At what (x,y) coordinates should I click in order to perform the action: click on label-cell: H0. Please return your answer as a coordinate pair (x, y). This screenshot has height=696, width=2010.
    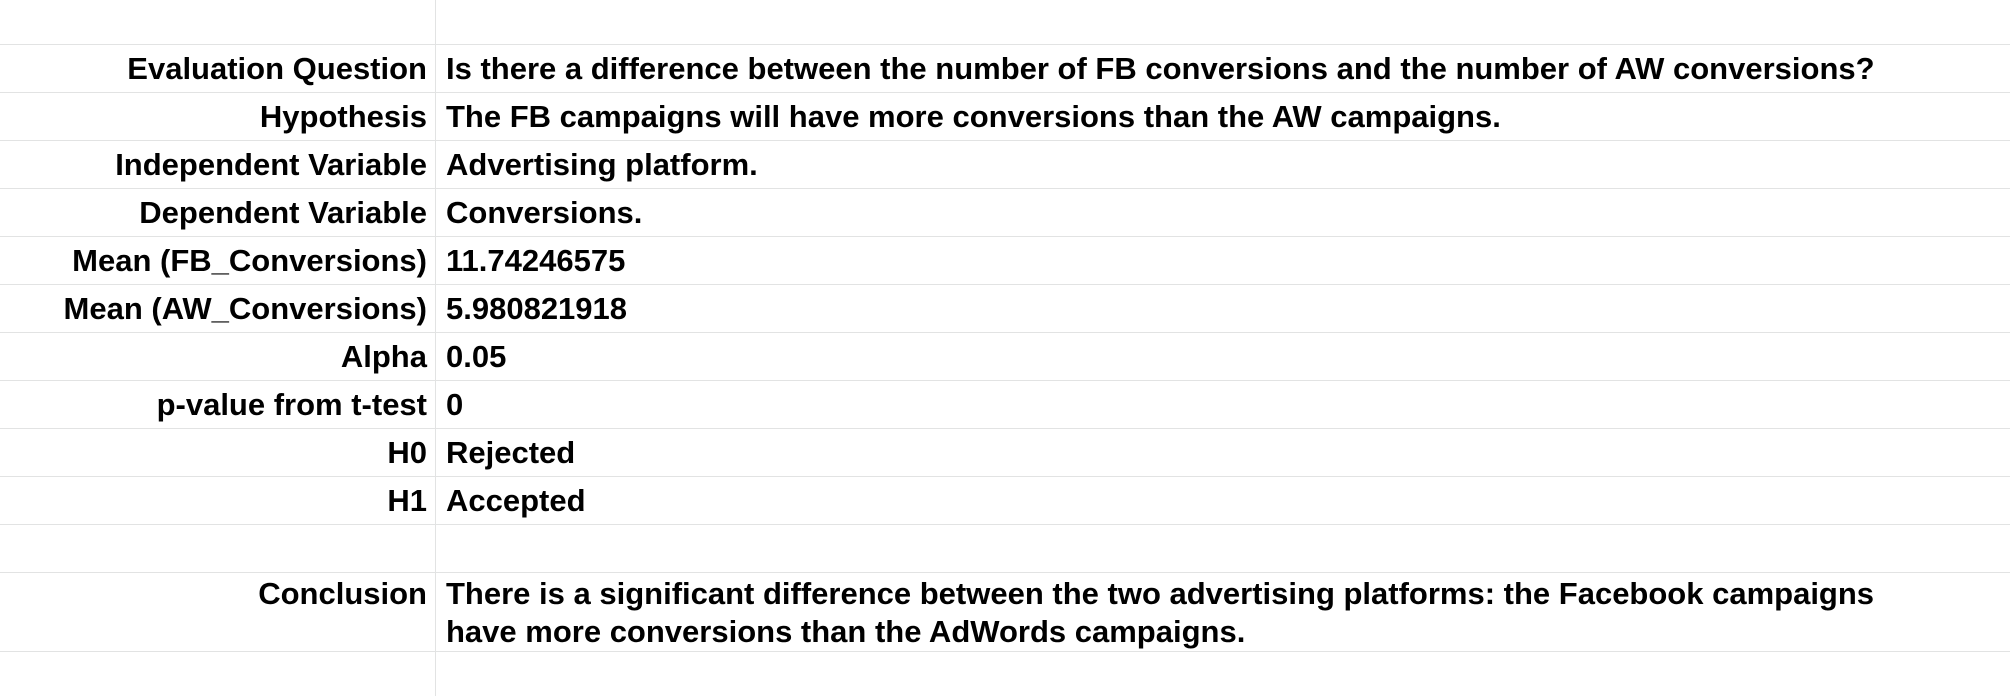
    Looking at the image, I should click on (218, 452).